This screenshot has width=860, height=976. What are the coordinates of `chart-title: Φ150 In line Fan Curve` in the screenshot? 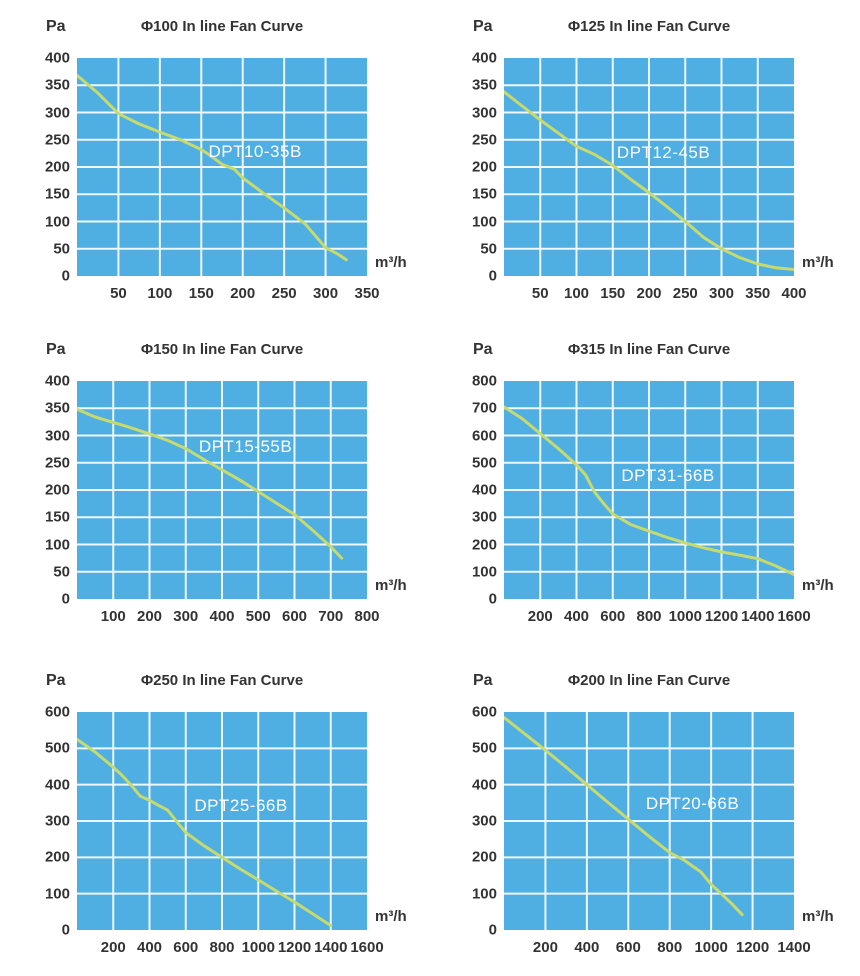 It's located at (222, 349).